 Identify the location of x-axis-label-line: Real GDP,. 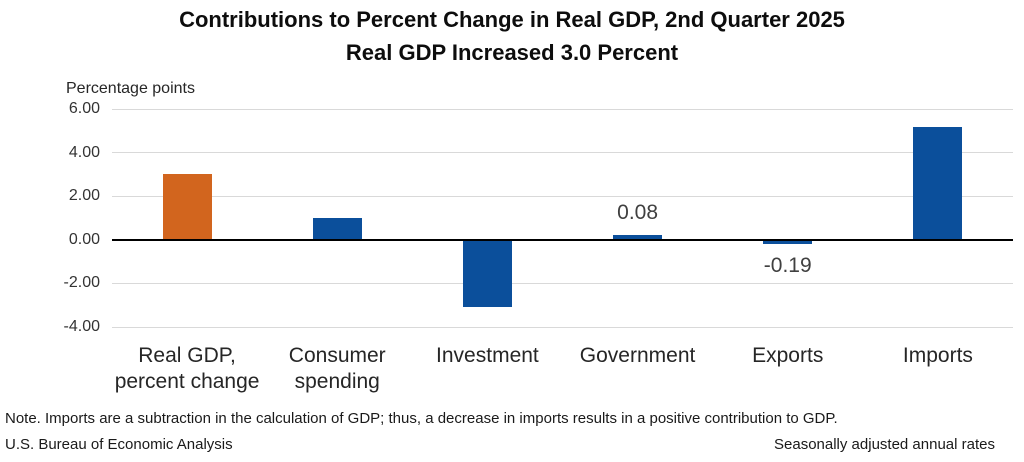
(187, 355).